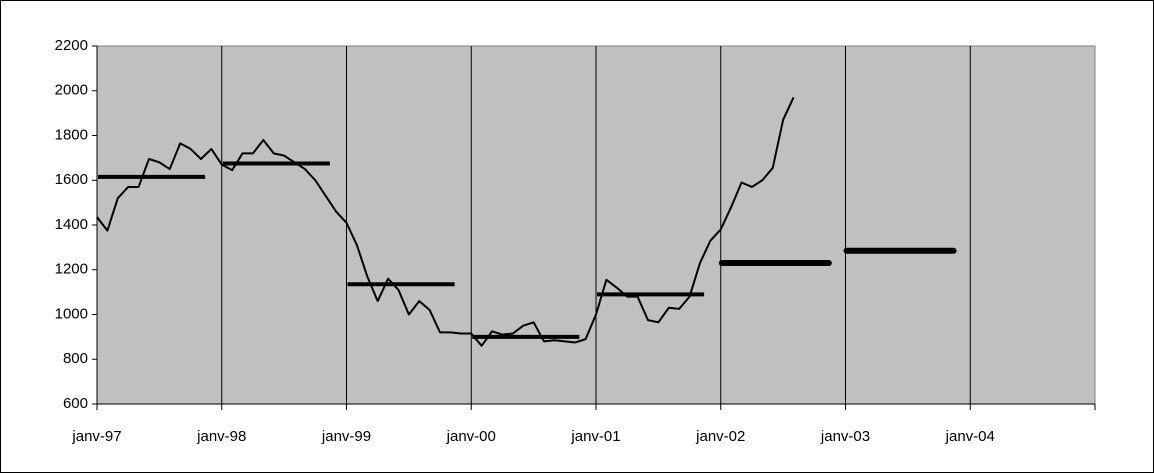  What do you see at coordinates (71, 224) in the screenshot?
I see `y-tick-label: 1400` at bounding box center [71, 224].